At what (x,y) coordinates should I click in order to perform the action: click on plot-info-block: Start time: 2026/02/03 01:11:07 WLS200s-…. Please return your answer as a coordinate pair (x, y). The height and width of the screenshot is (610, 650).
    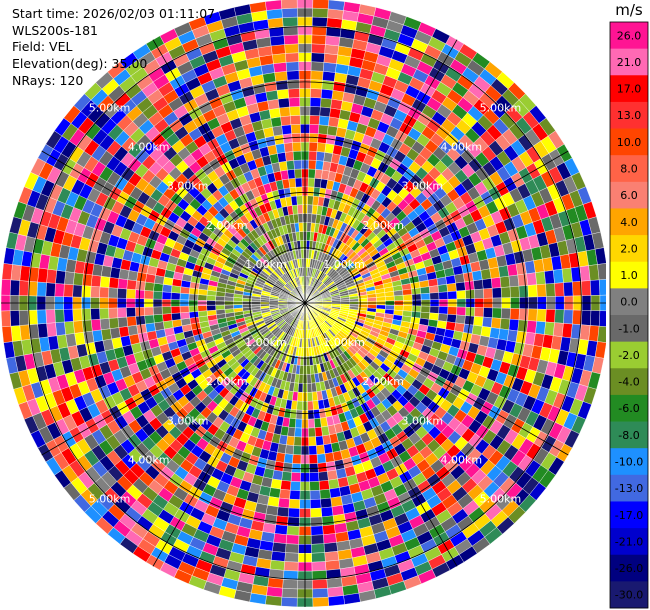
    Looking at the image, I should click on (113, 48).